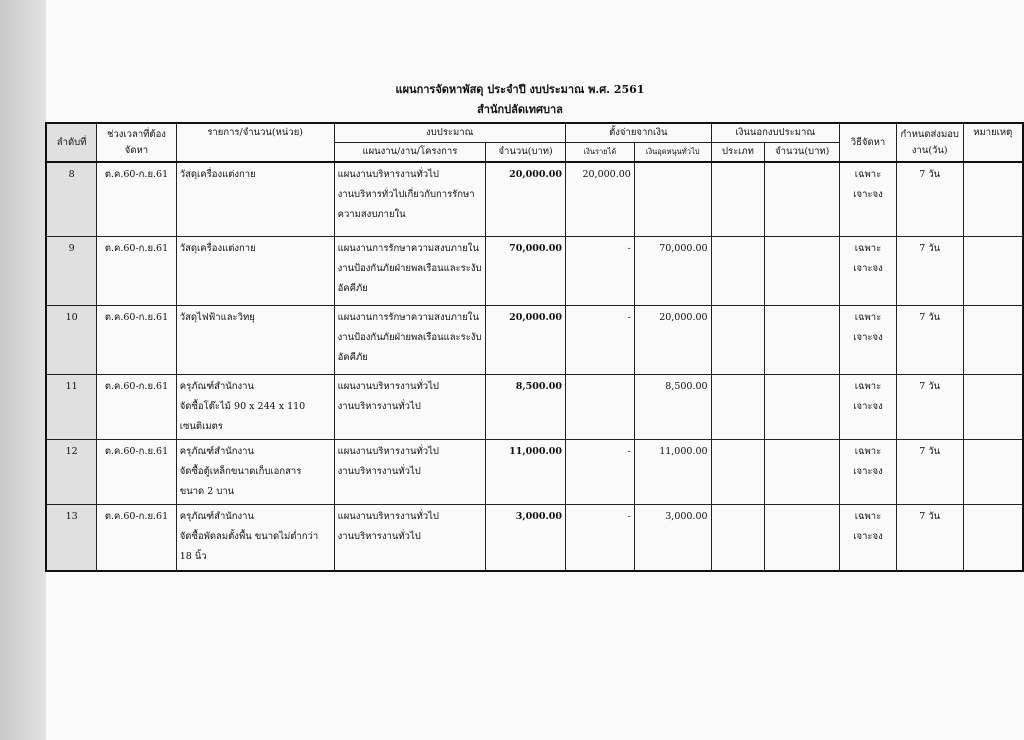 This screenshot has width=1024, height=740. I want to click on item-cell-line: จัดซื้อพัดลมตั้งพื้น ขนาดไม่ต่ำกว่า, so click(249, 536).